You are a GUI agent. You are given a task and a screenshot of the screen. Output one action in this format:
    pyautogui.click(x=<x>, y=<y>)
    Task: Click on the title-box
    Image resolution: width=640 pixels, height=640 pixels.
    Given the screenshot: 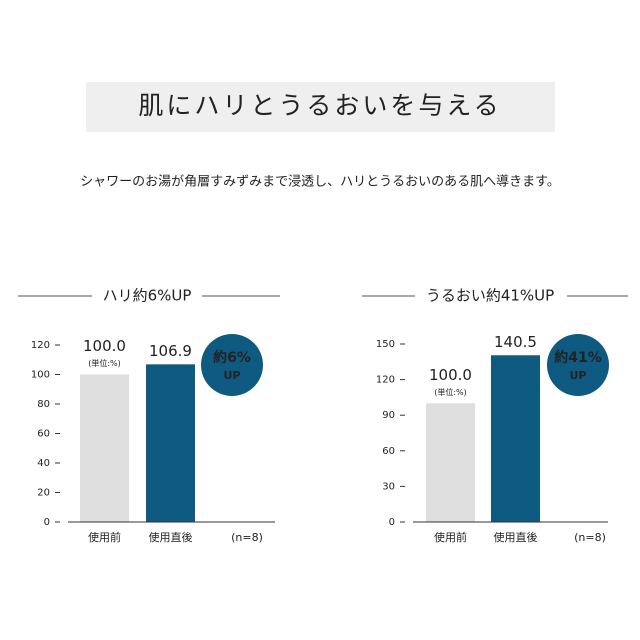 What is the action you would take?
    pyautogui.click(x=320, y=107)
    